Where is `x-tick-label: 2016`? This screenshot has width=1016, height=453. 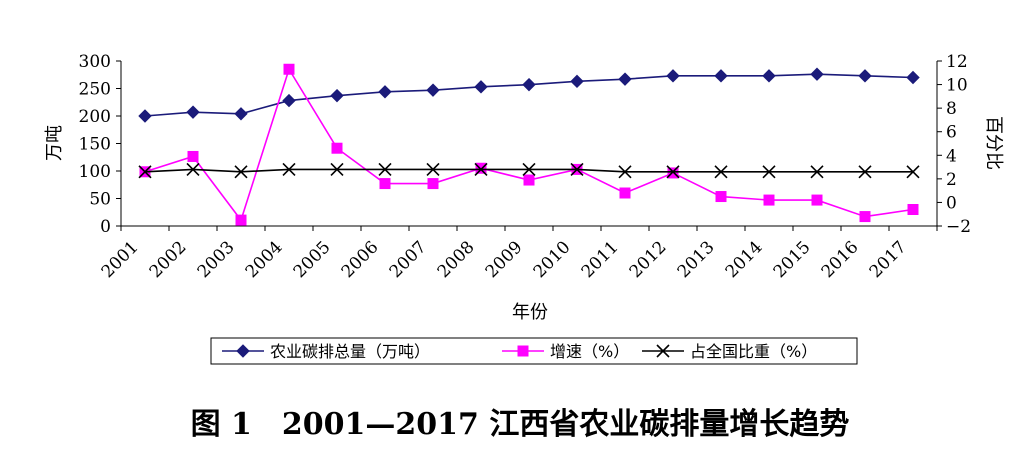 x-tick-label: 2016 is located at coordinates (840, 259).